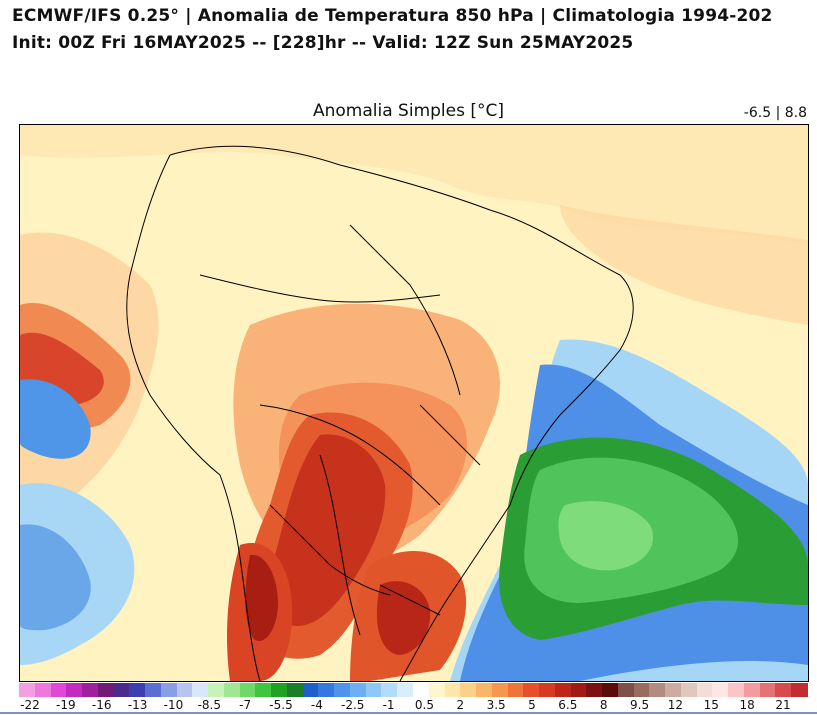 Image resolution: width=817 pixels, height=715 pixels. Describe the element at coordinates (410, 600) in the screenshot. I see `border-uruguay` at that location.